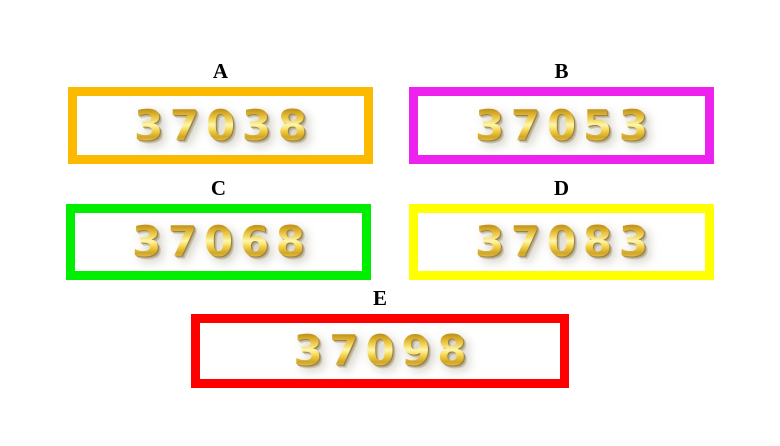 This screenshot has height=446, width=780. Describe the element at coordinates (525, 241) in the screenshot. I see `digit-d-1: 7` at that location.